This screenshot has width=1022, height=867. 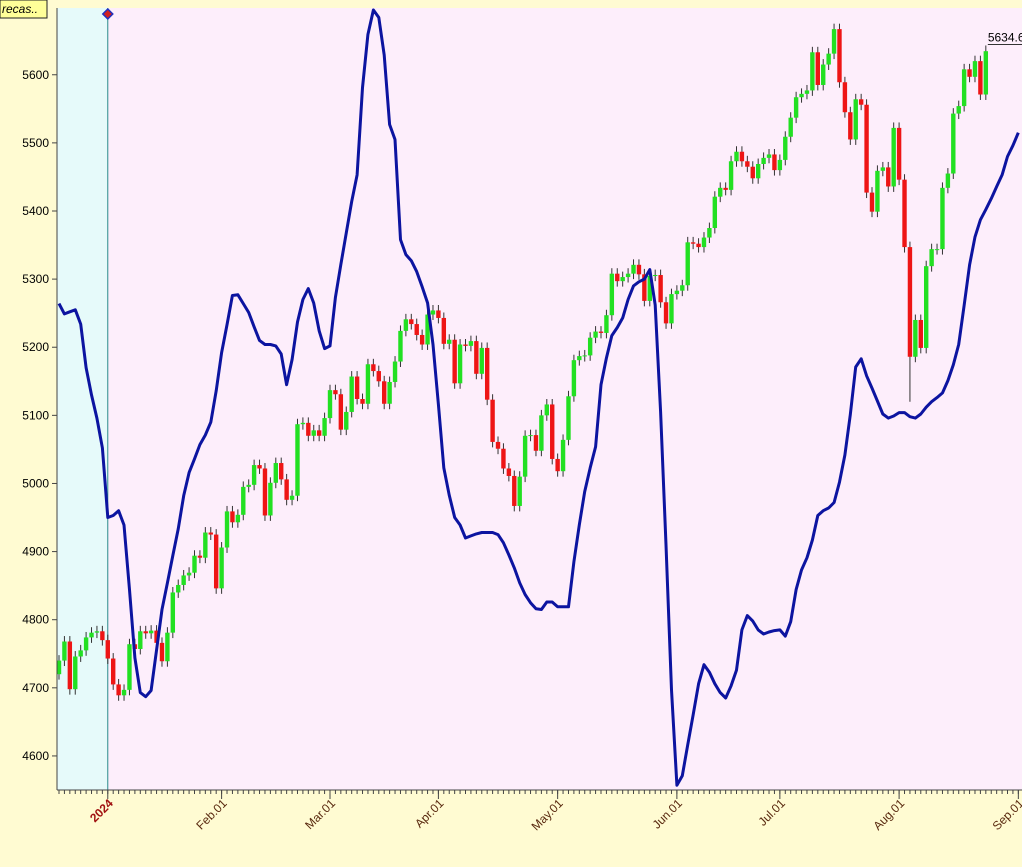 What do you see at coordinates (107, 14) in the screenshot?
I see `marker` at bounding box center [107, 14].